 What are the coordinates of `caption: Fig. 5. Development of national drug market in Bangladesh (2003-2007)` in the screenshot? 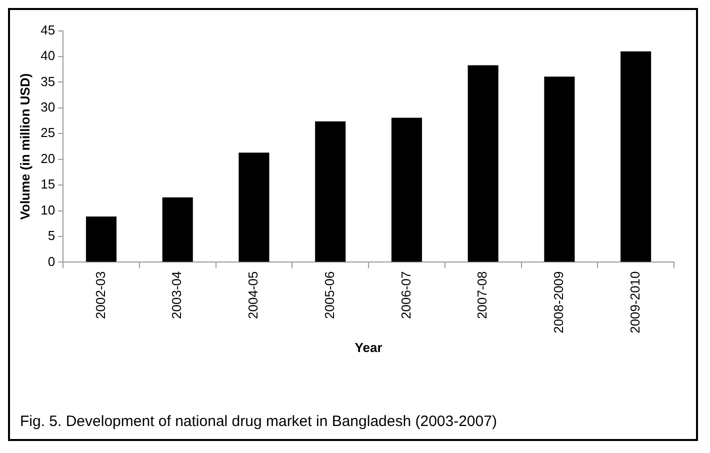 It's located at (259, 421).